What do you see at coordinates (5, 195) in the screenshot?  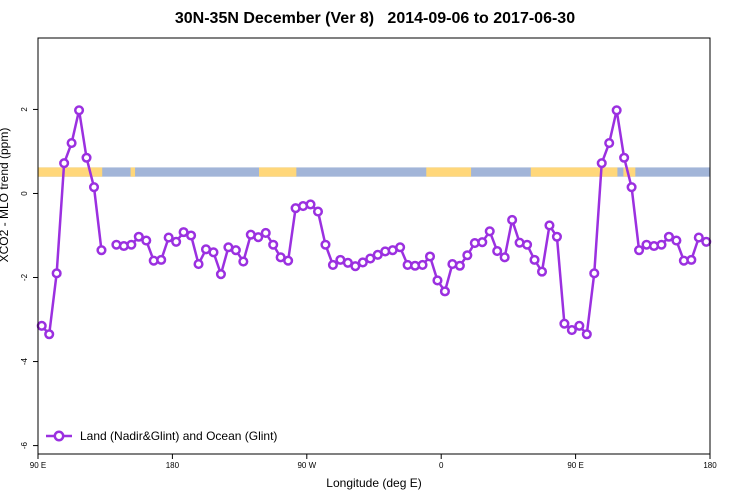 I see `y-axis-title-text: XCO2 - MLO trend (ppm)` at bounding box center [5, 195].